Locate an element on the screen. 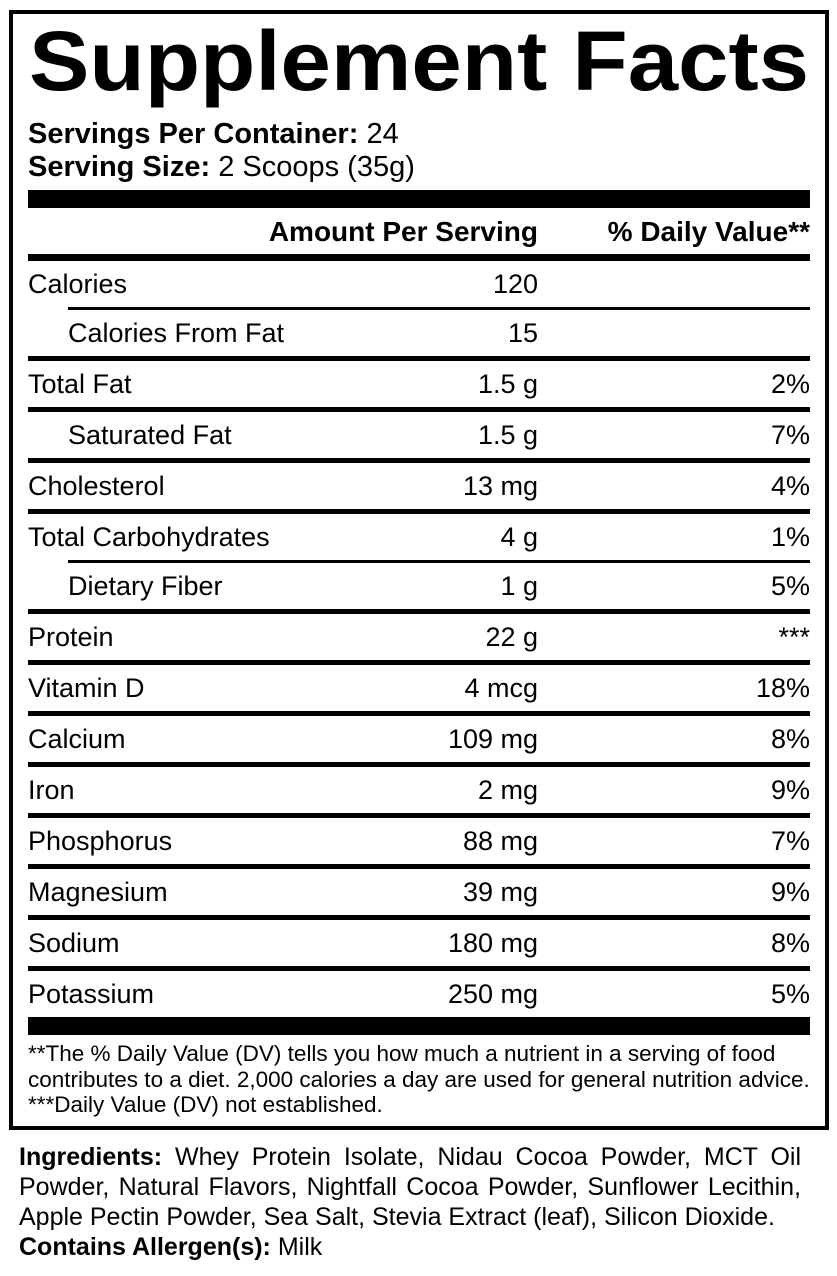 The height and width of the screenshot is (1276, 837). servings-per-container-value: 24 is located at coordinates (382, 134).